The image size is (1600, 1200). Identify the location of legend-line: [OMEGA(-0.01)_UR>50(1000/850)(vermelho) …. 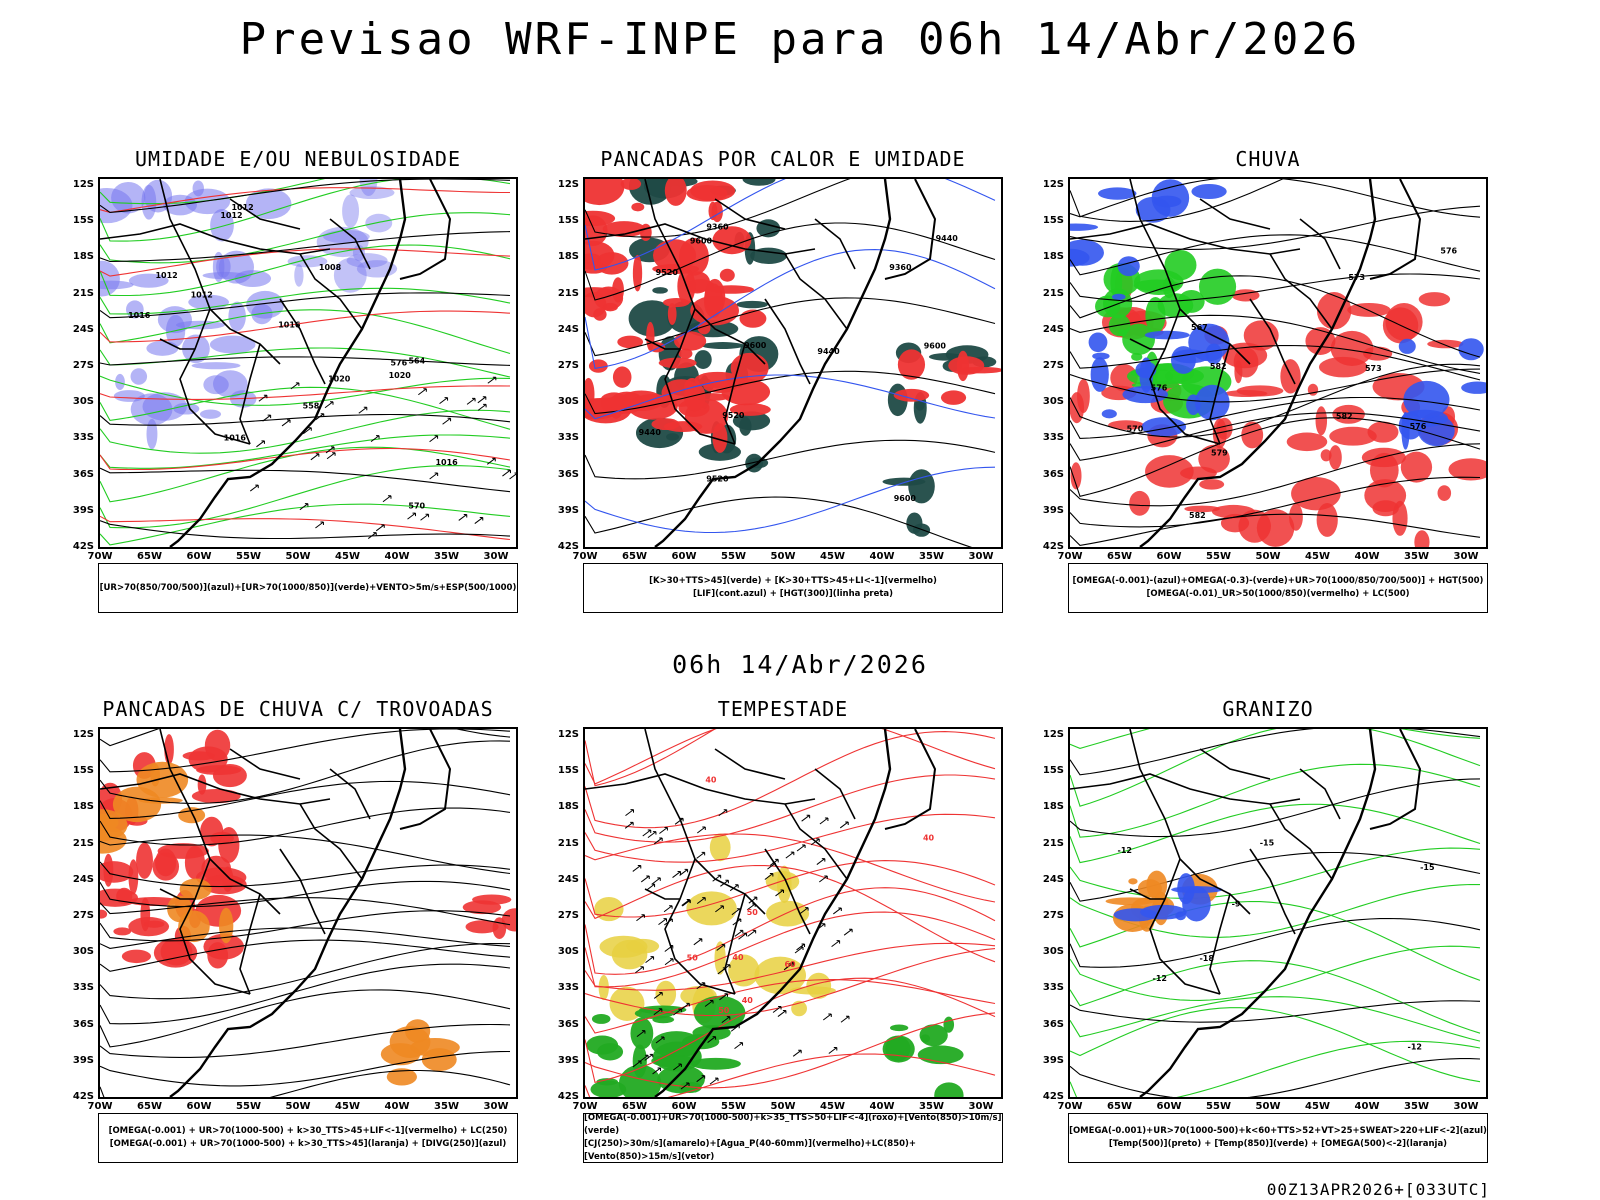
(1278, 594).